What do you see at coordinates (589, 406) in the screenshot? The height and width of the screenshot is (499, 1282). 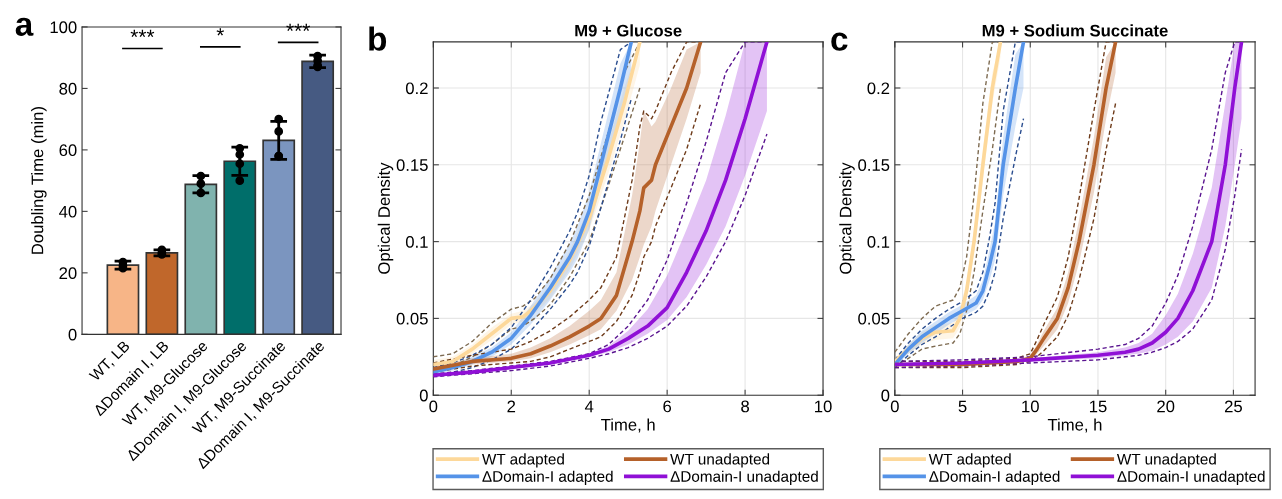 I see `x-tick-label: 4` at bounding box center [589, 406].